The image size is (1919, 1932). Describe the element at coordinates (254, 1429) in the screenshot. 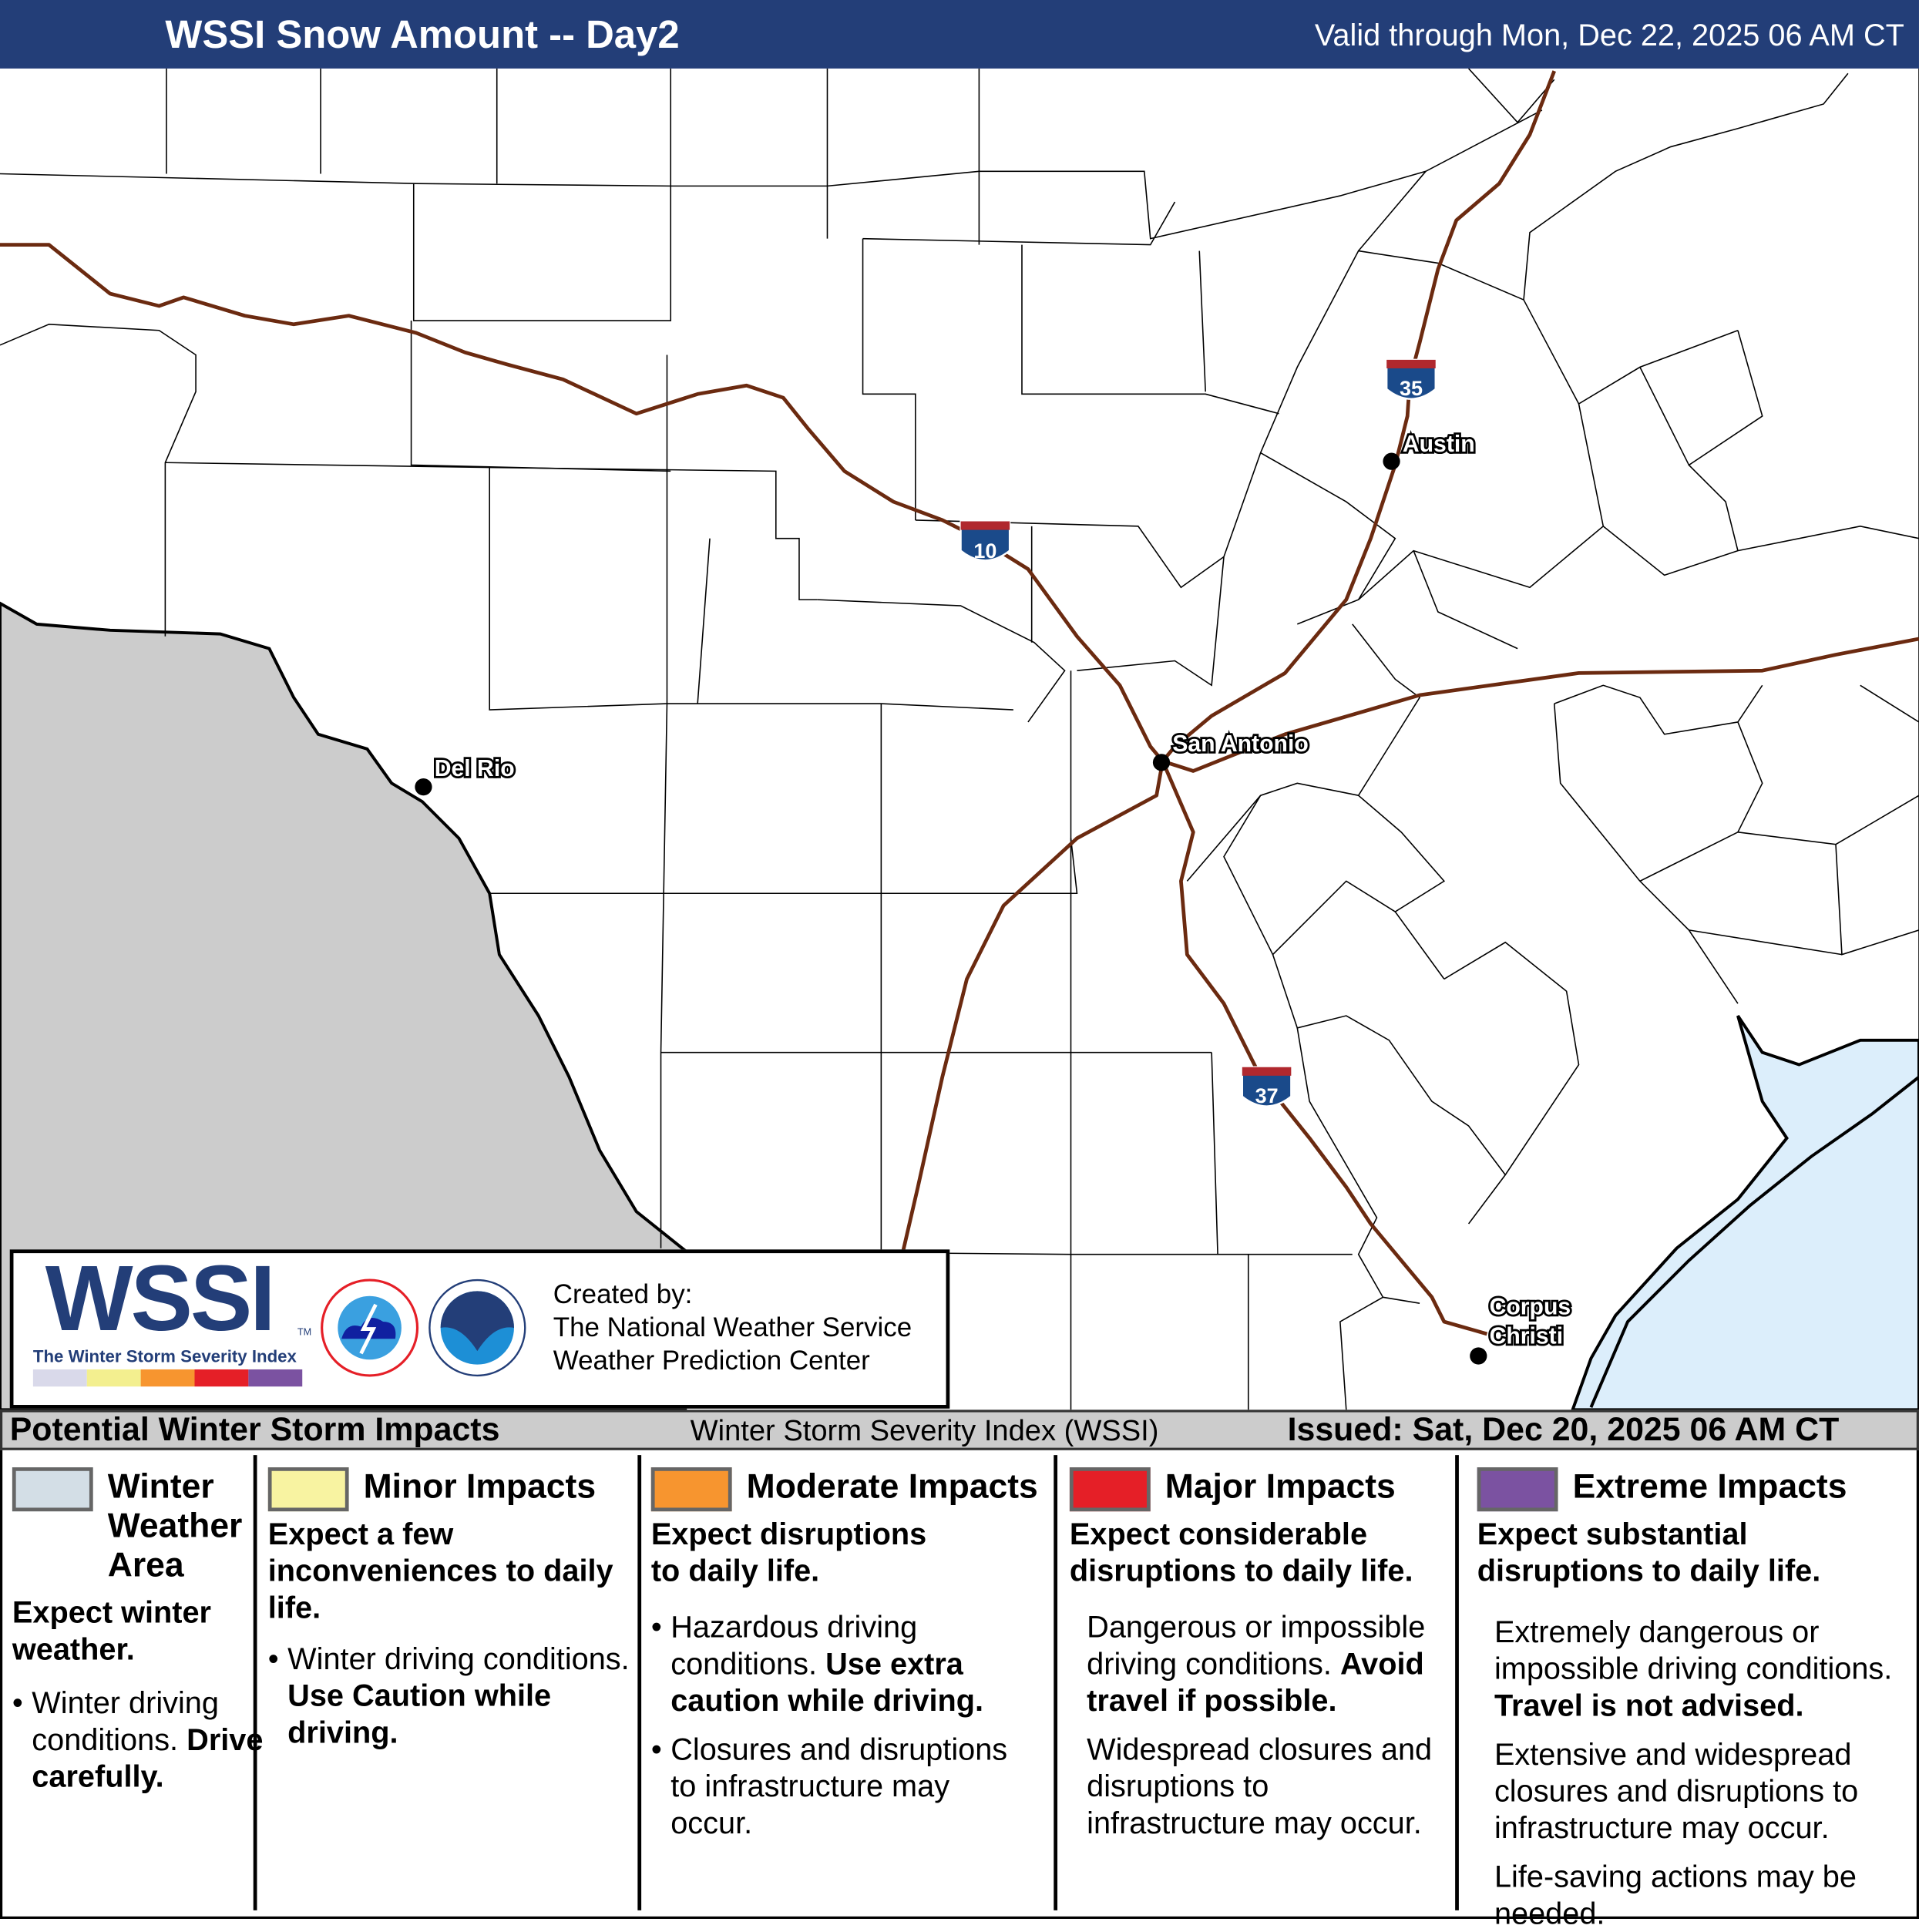

I see `impacts-heading: Potential Winter Storm Impacts` at that location.